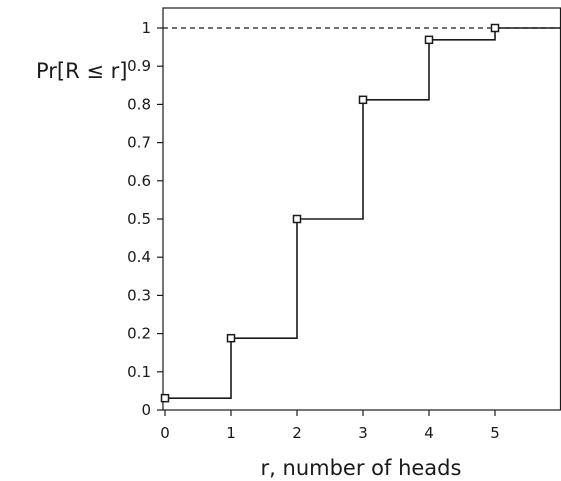 The width and height of the screenshot is (561, 481). I want to click on y-tick-label: 0.5, so click(139, 219).